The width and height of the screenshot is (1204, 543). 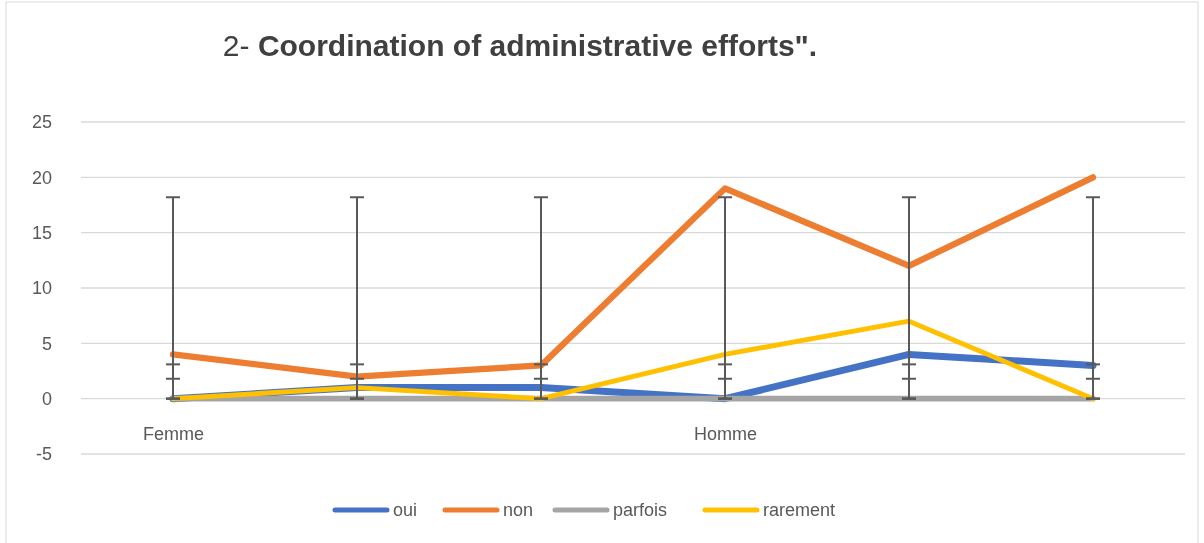 I want to click on chart-title: 2- Coordination of administrative efforts"., so click(x=520, y=45).